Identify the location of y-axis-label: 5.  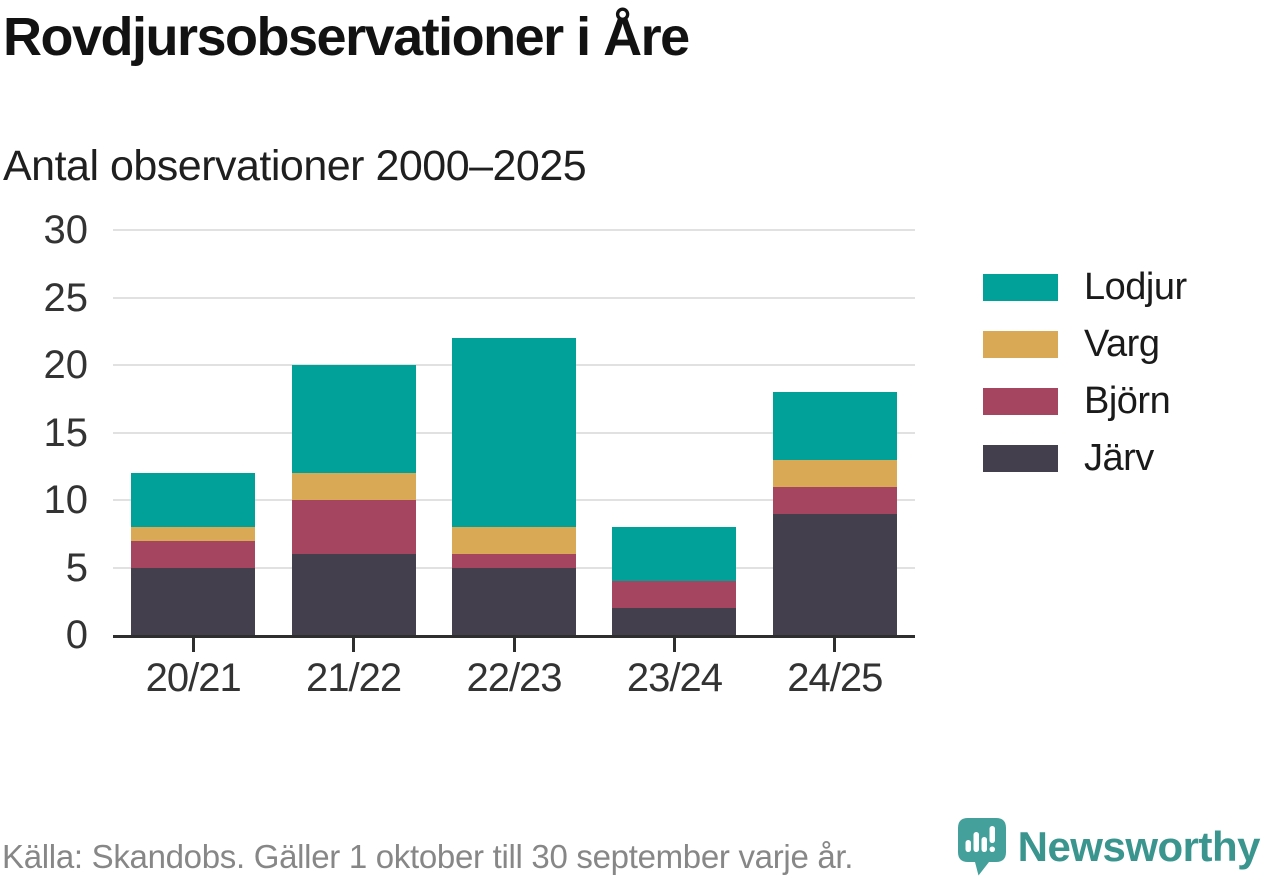
(76, 567).